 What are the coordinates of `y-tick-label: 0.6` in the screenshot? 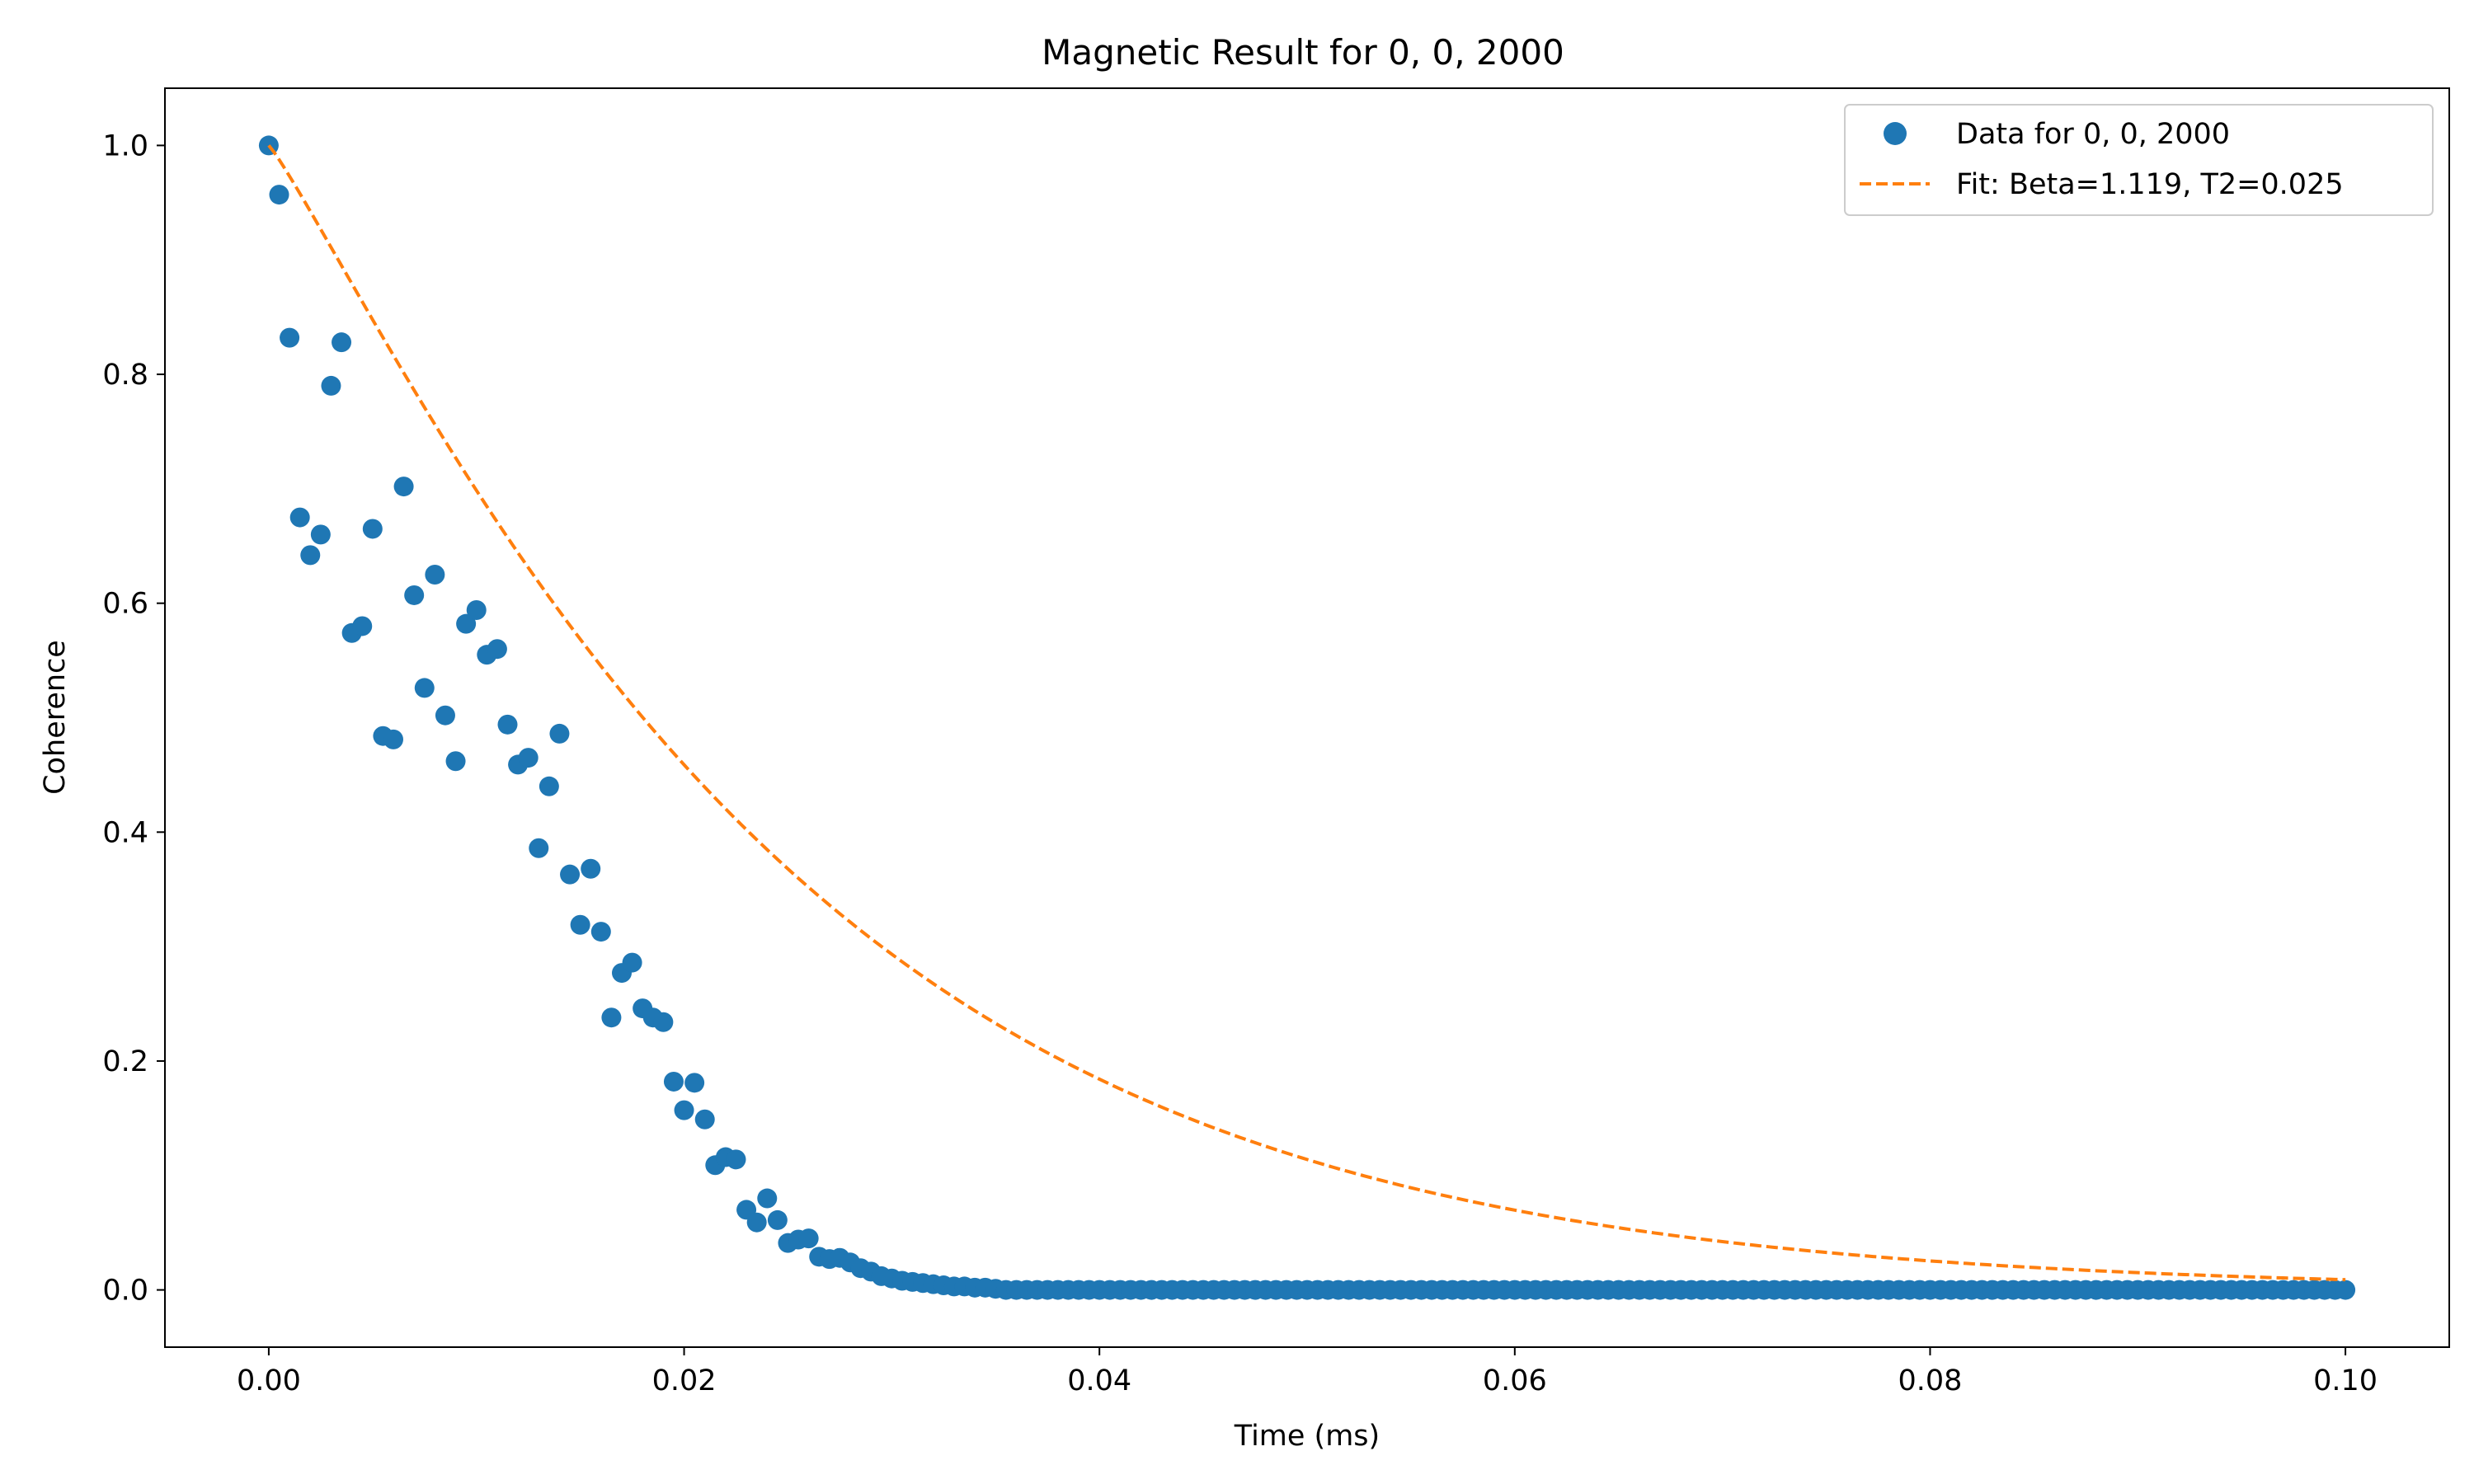 It's located at (125, 604).